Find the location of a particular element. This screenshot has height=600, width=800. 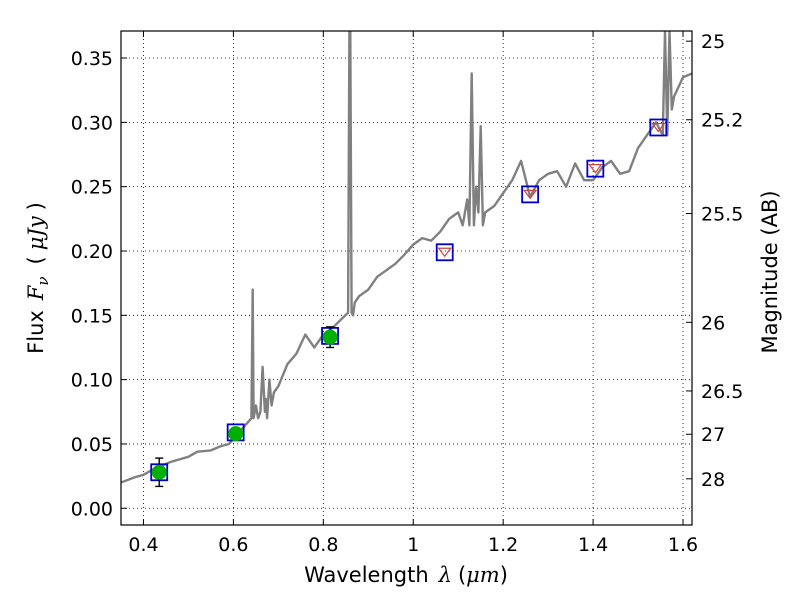

right-tick-label: 25.5 is located at coordinates (722, 215).